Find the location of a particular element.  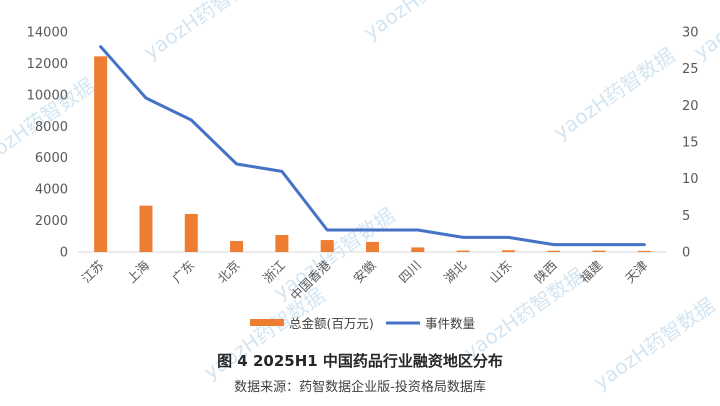

y-right-tick-label: 20 is located at coordinates (690, 106).